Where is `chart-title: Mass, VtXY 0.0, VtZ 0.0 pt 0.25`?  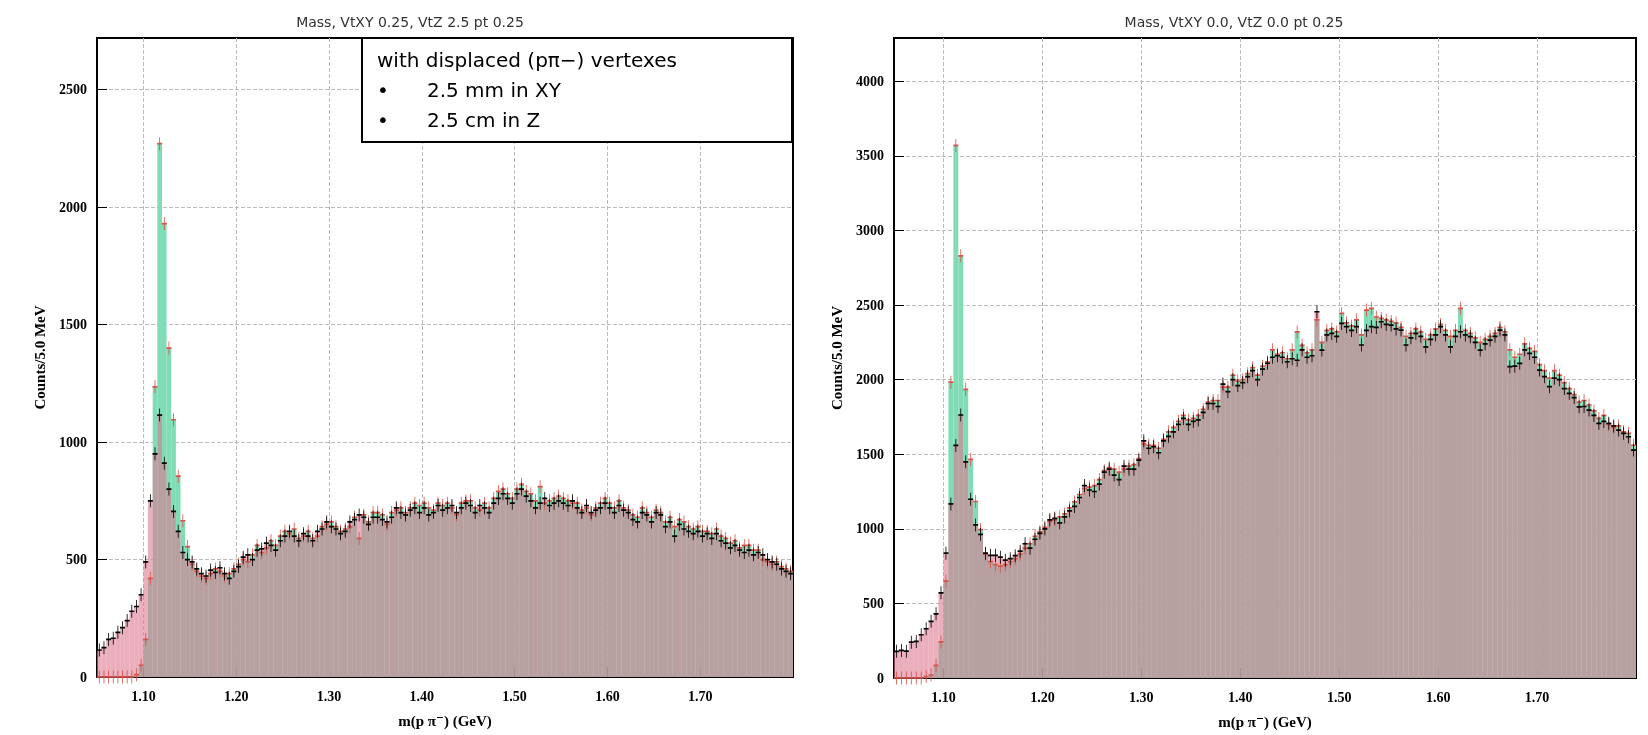 chart-title: Mass, VtXY 0.0, VtZ 0.0 pt 0.25 is located at coordinates (1234, 22).